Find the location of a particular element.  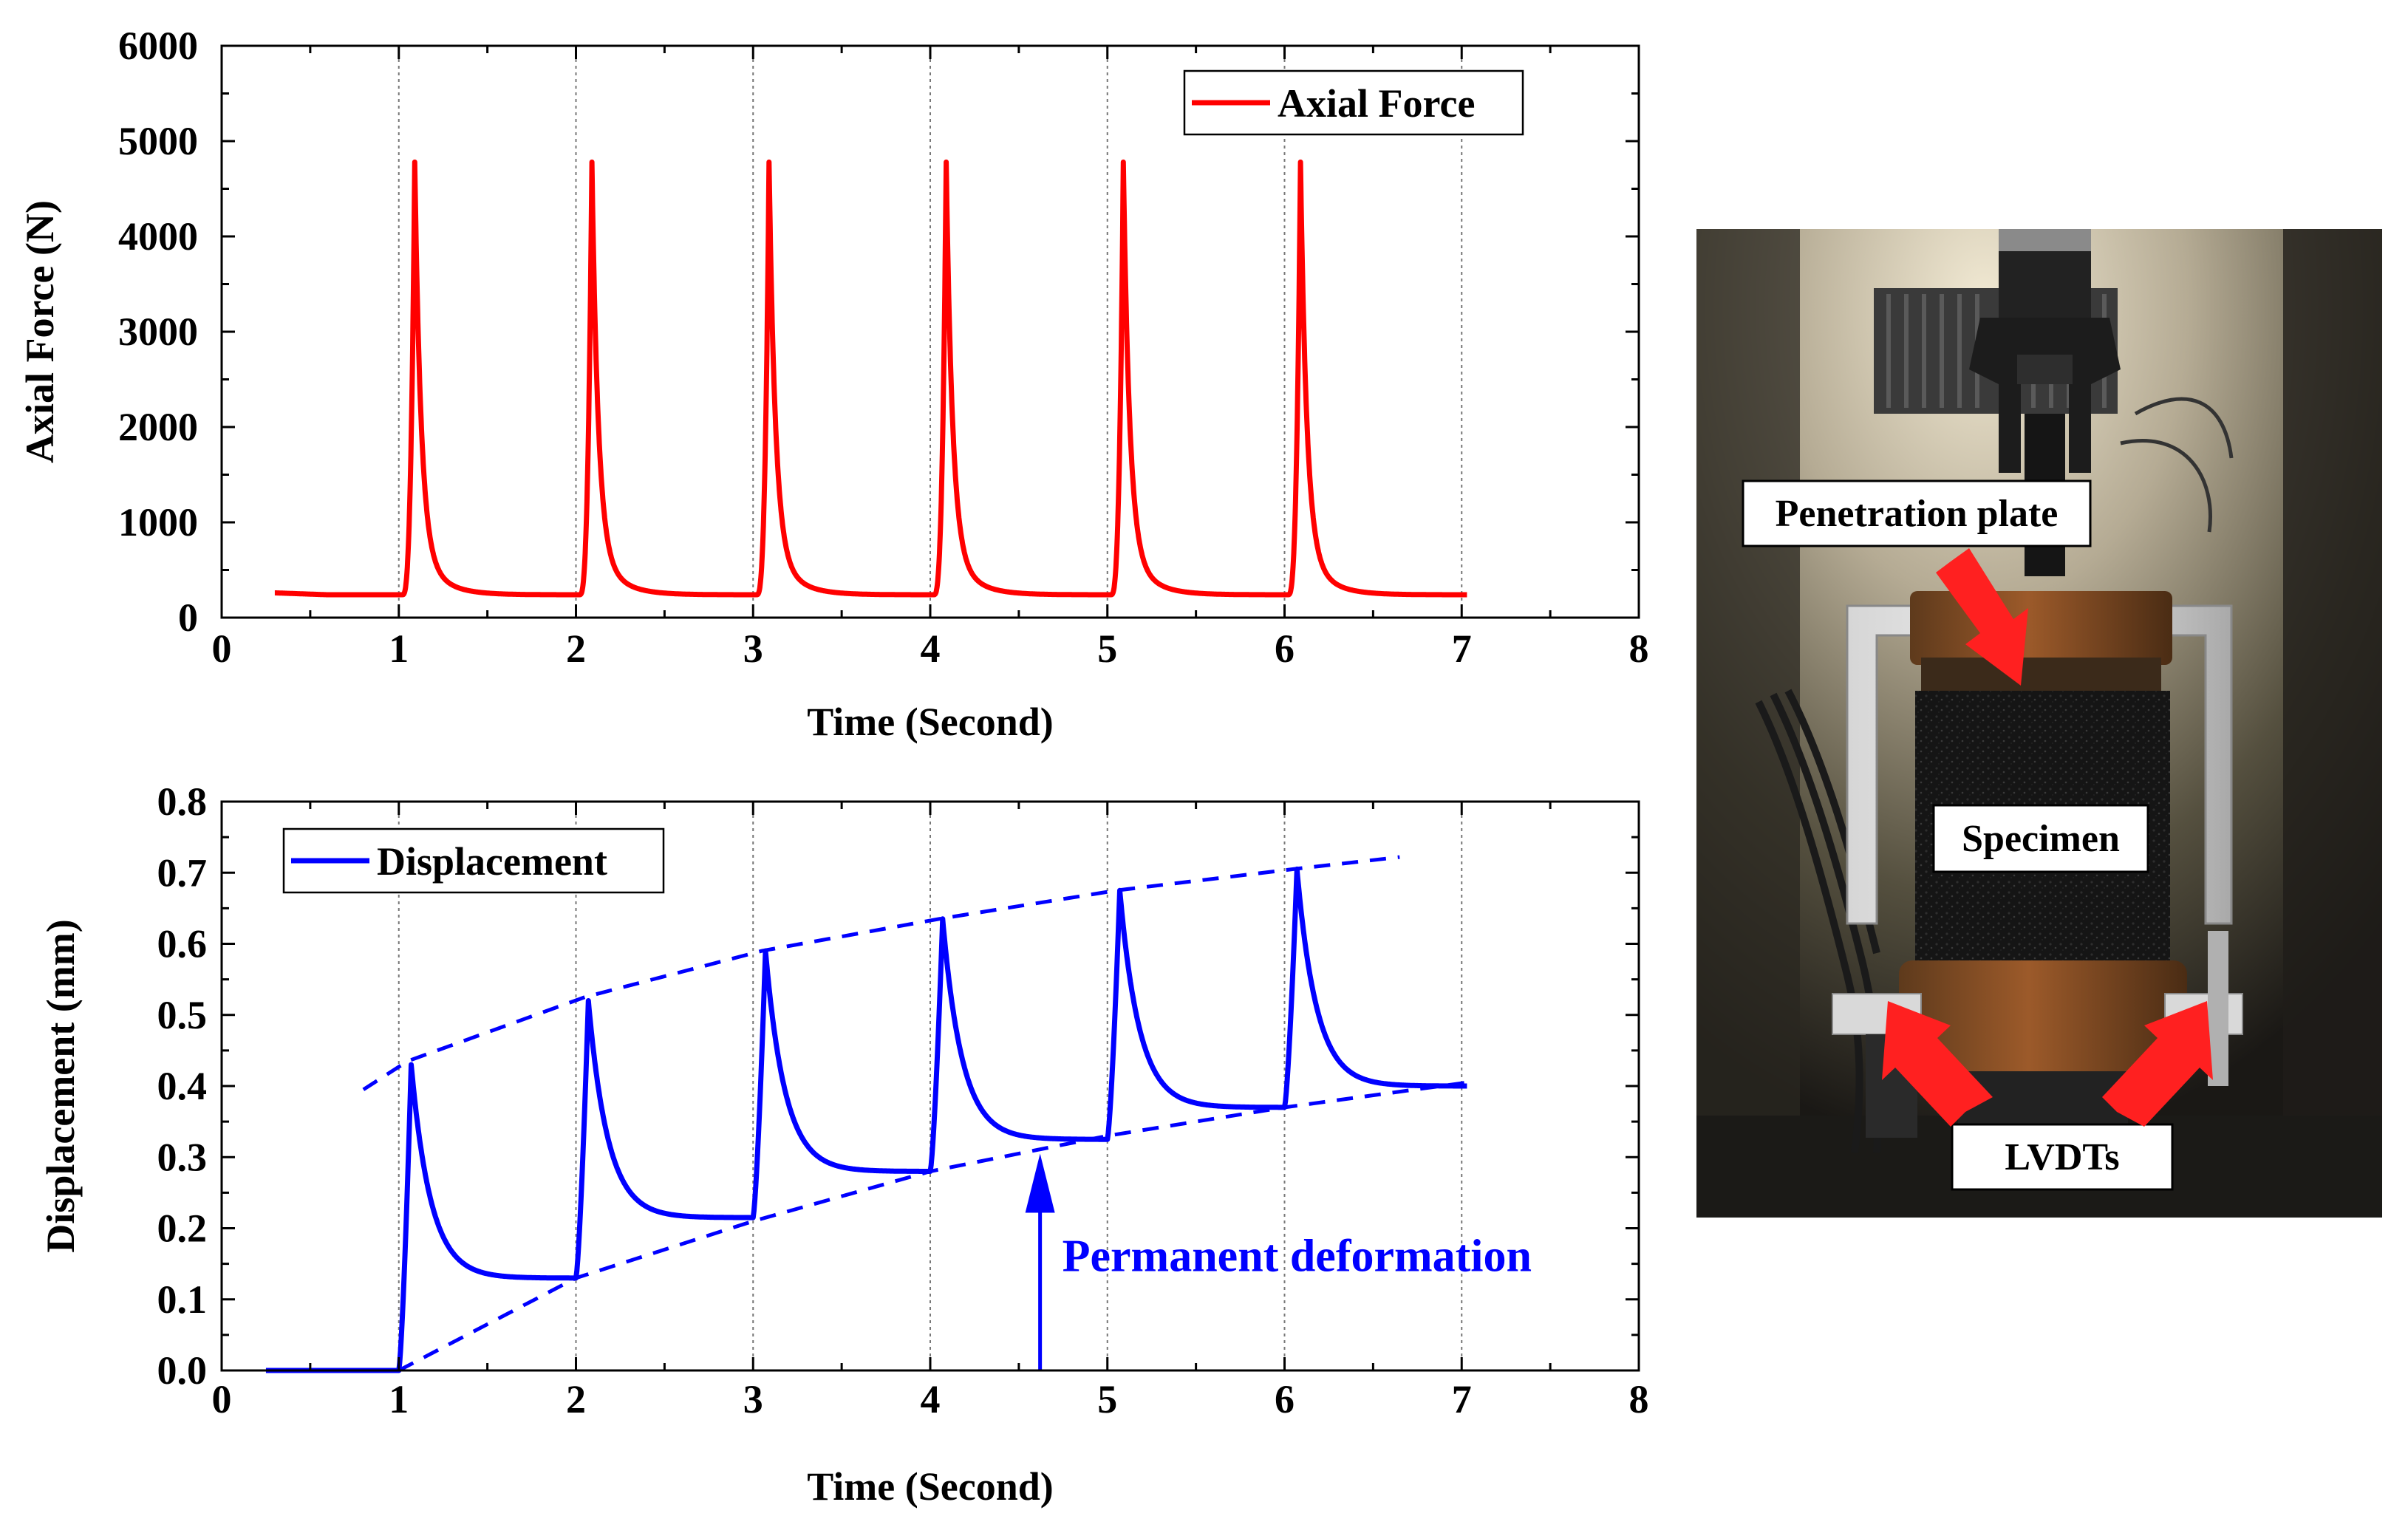

displacement-legend: Displacement is located at coordinates (474, 860).